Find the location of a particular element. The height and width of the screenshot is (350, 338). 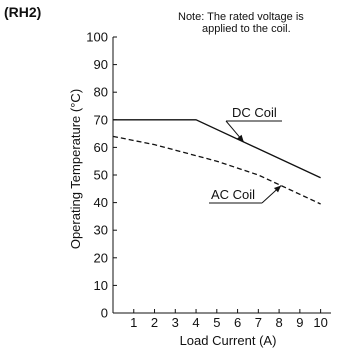

chart-title: (RH2) is located at coordinates (23, 12).